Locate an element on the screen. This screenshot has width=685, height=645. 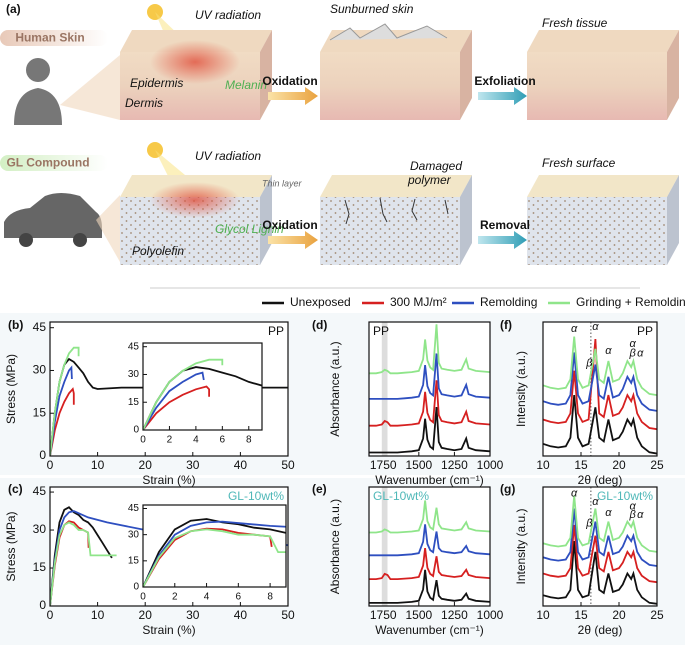
legend-label: Grinding + Remolding is located at coordinates (630, 302).